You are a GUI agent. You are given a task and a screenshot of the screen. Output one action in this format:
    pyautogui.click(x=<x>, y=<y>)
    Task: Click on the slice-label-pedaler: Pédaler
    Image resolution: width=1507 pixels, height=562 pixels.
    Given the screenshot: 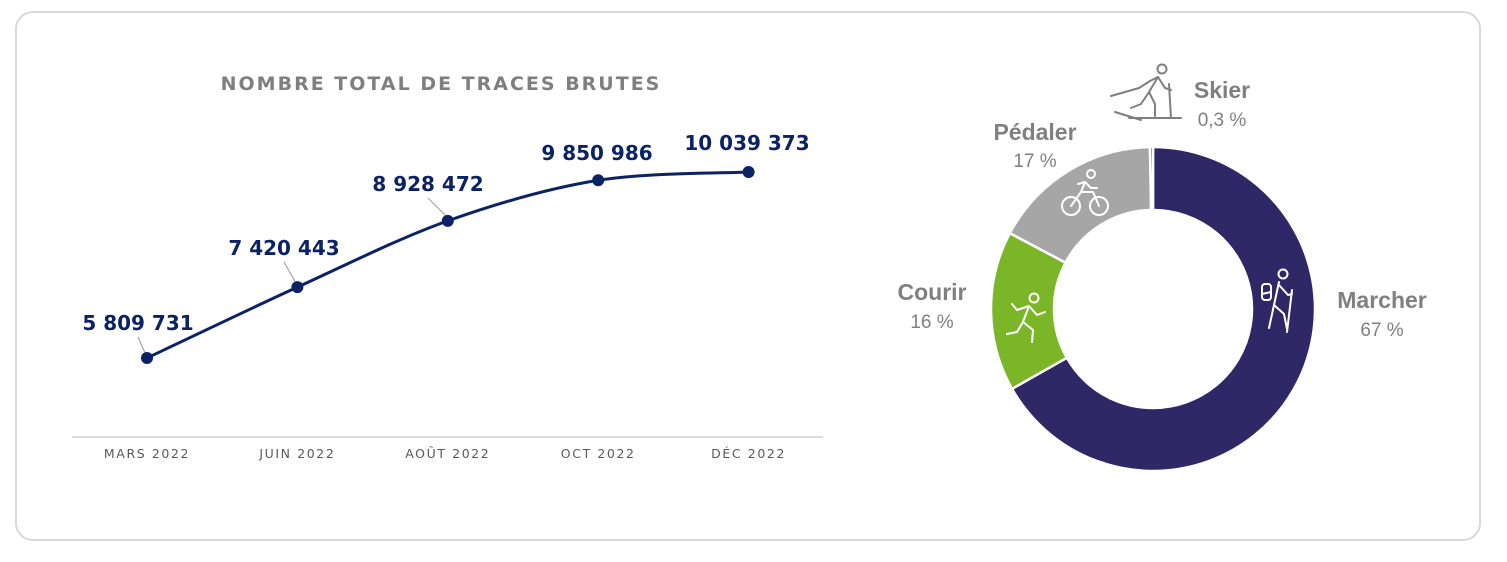 What is the action you would take?
    pyautogui.click(x=1034, y=132)
    